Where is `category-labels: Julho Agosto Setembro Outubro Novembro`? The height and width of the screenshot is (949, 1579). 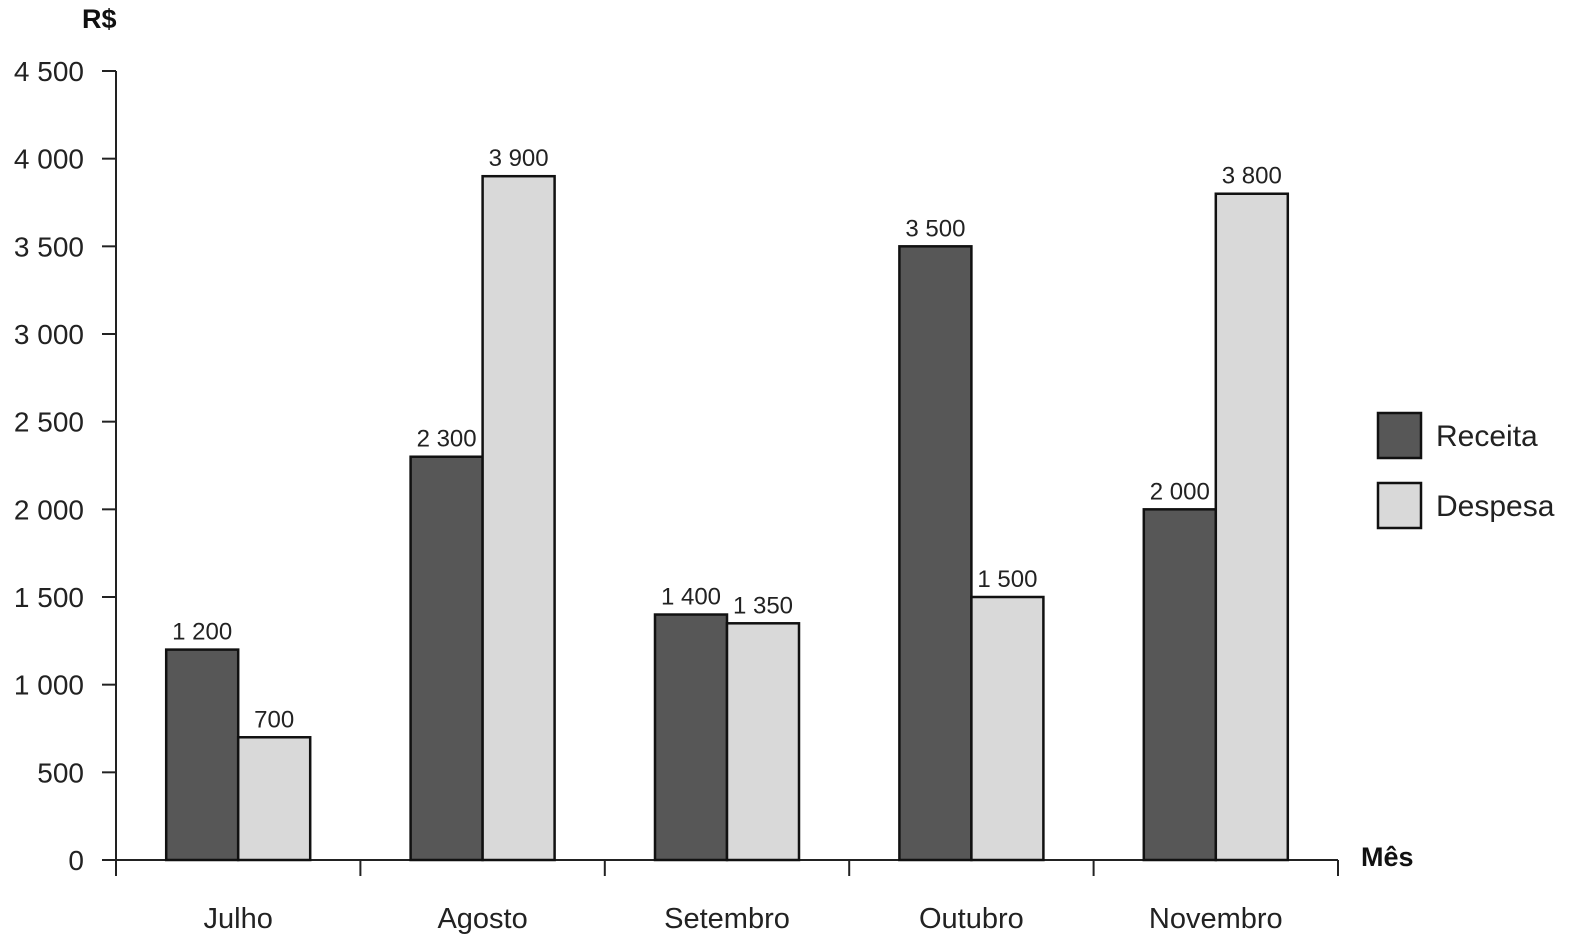 category-labels: Julho Agosto Setembro Outubro Novembro is located at coordinates (743, 919).